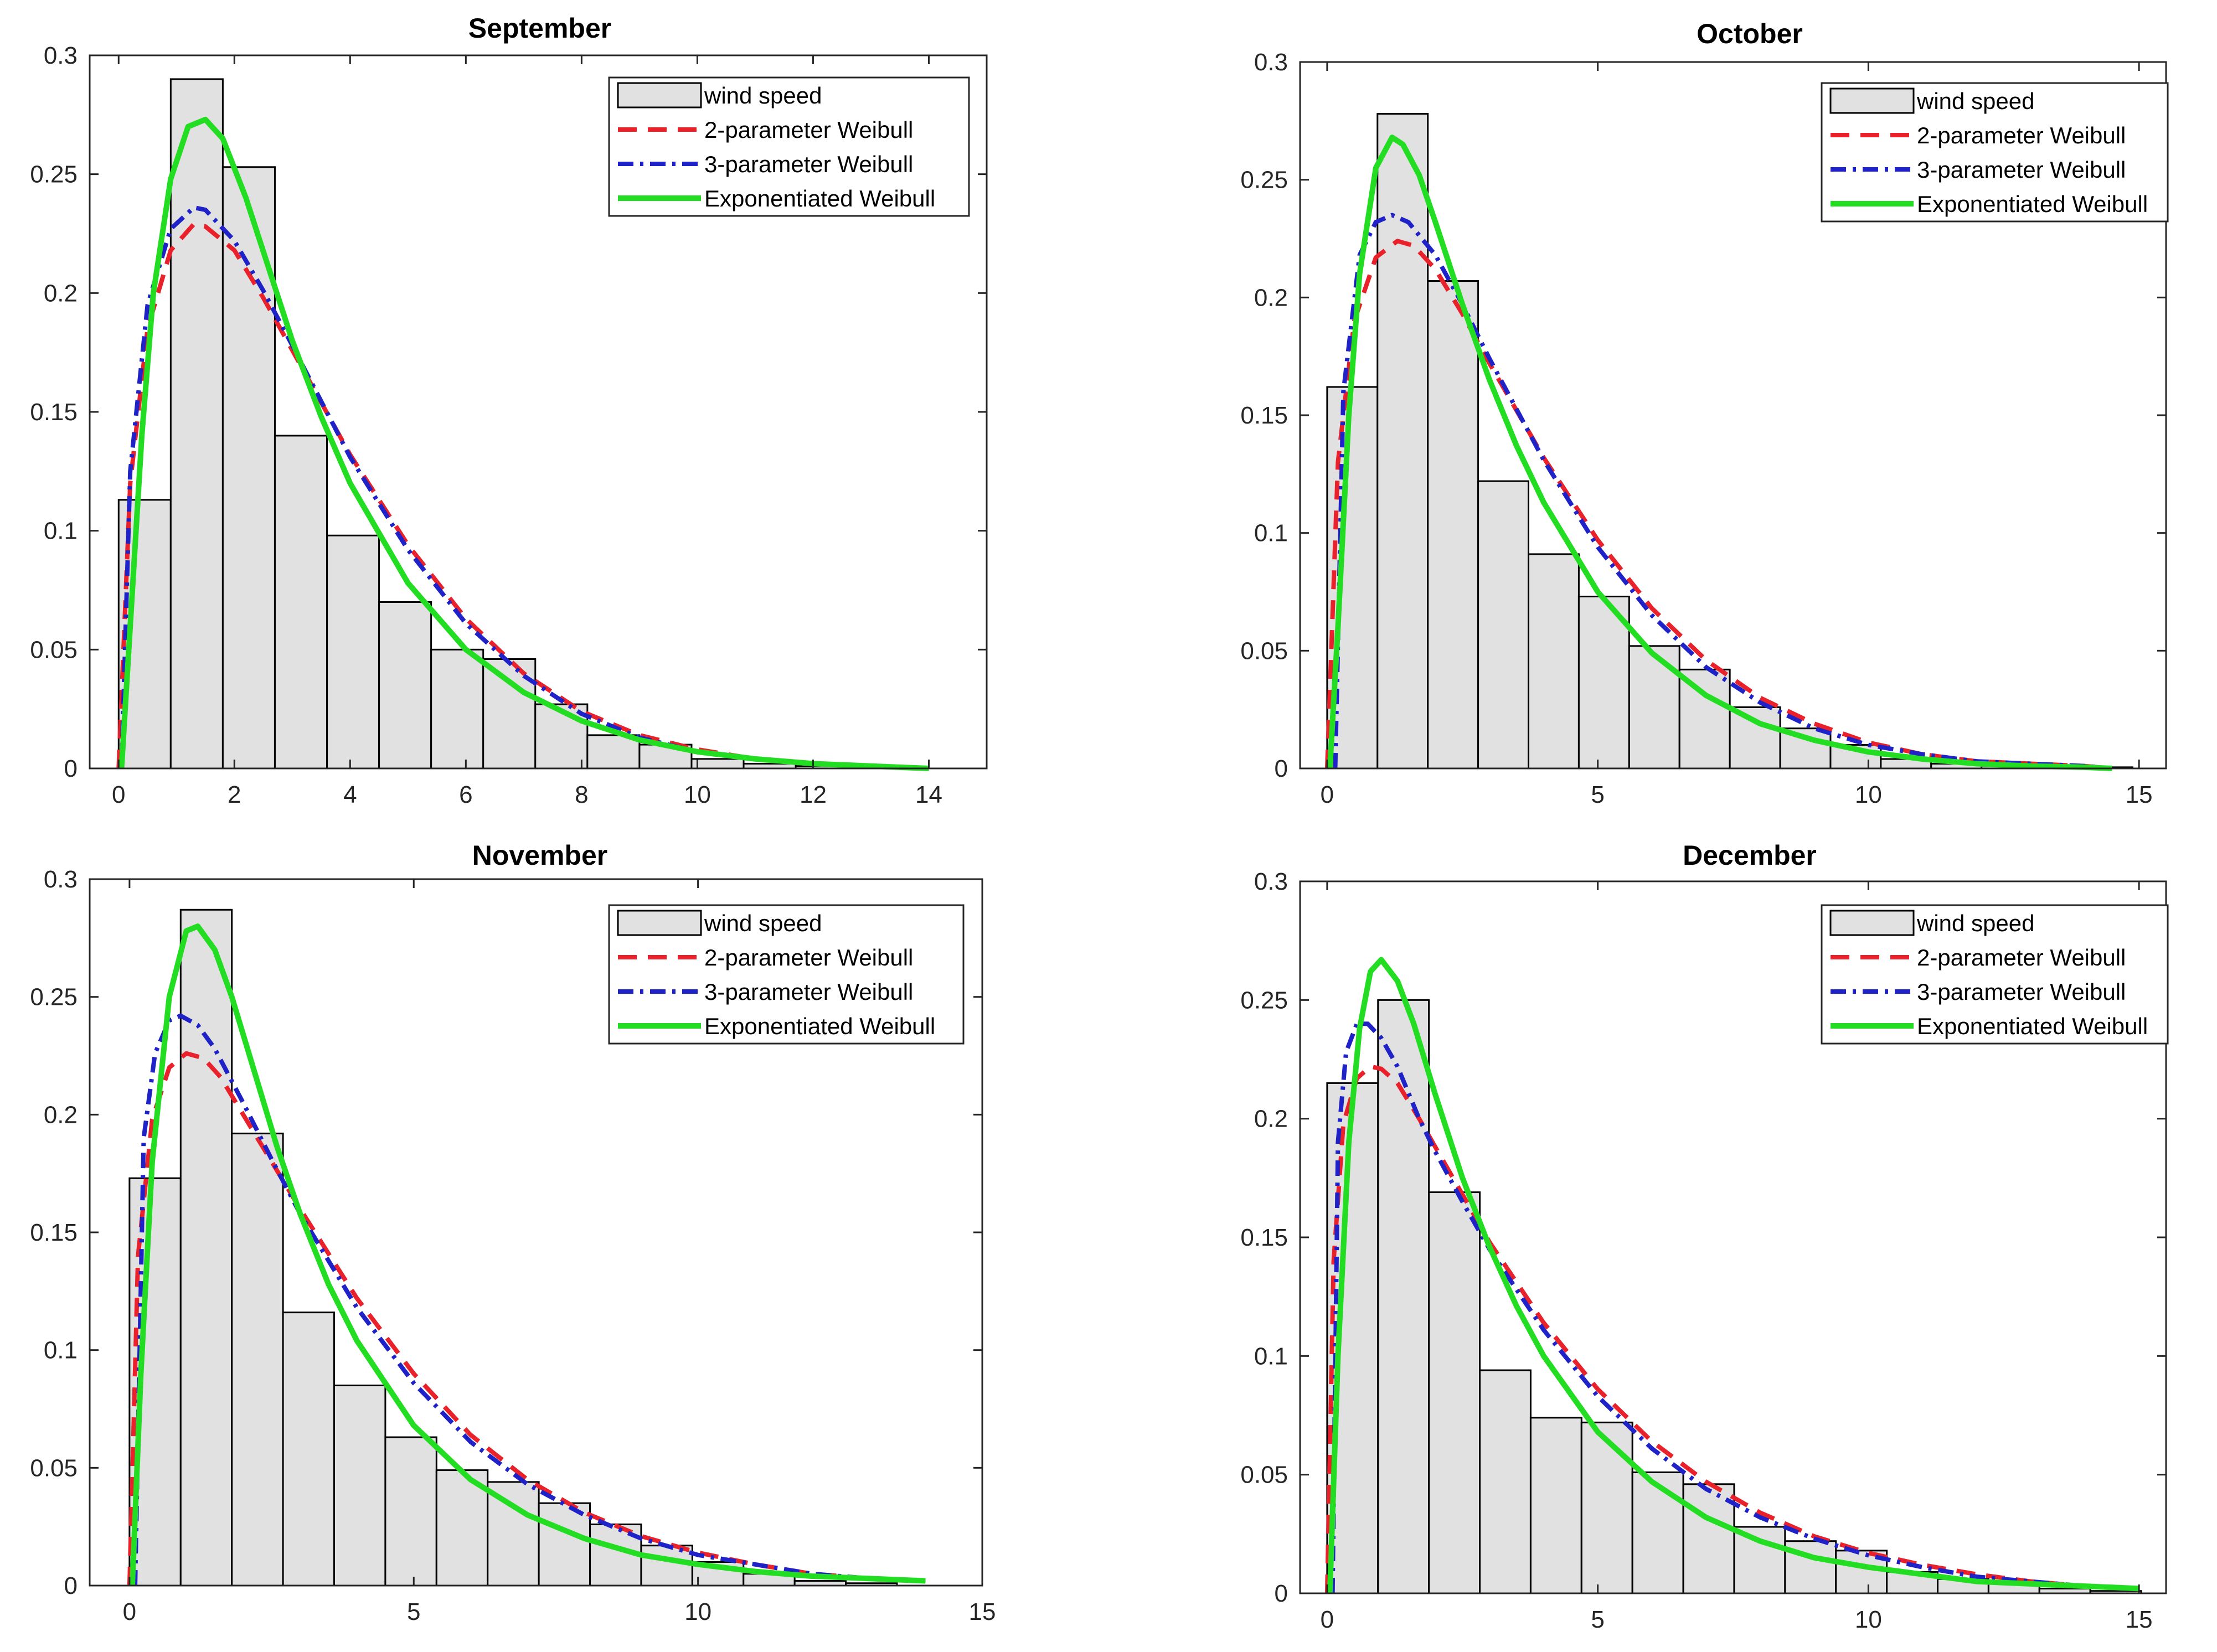 This screenshot has height=1652, width=2217. Describe the element at coordinates (1718, 505) in the screenshot. I see `series-line-2-parameter-weibull` at that location.